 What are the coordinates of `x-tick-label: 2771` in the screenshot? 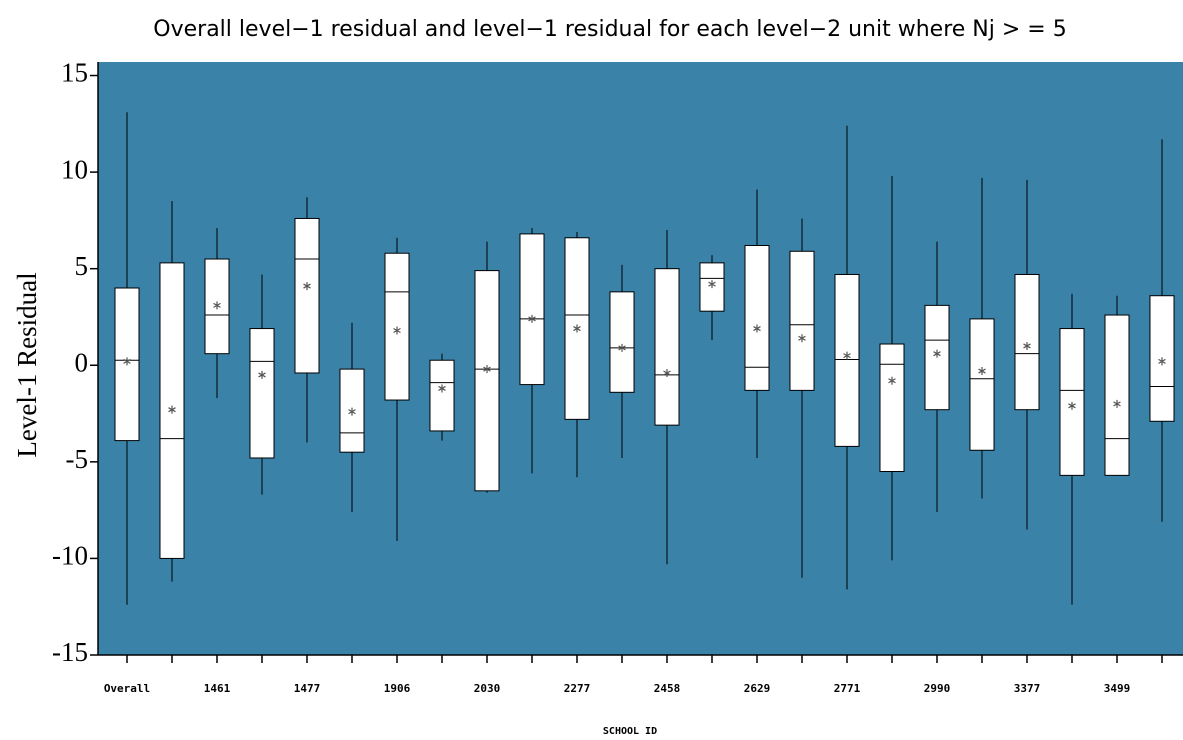 It's located at (847, 688).